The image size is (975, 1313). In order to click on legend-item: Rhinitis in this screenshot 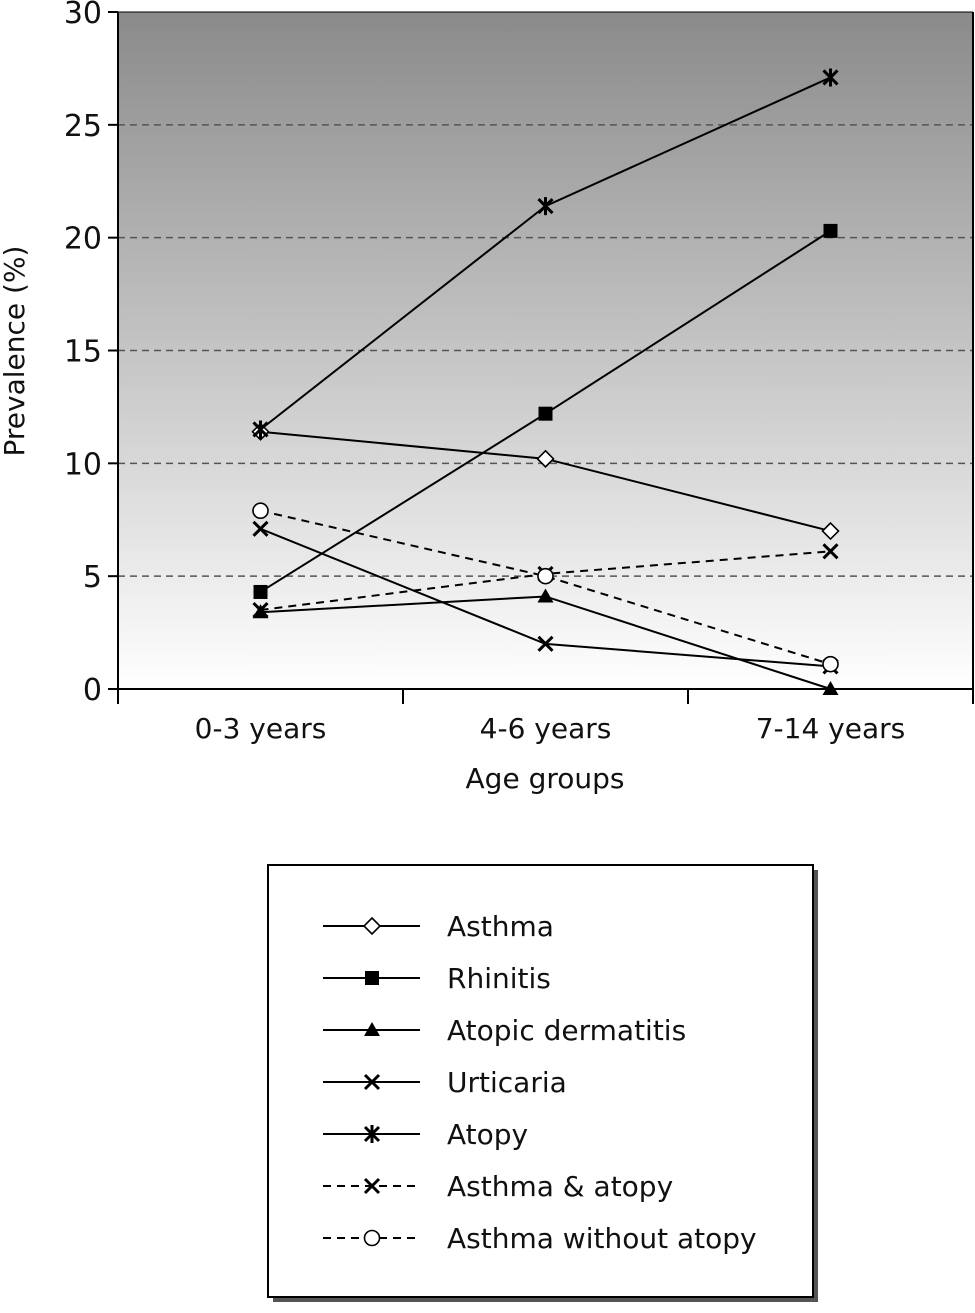, I will do `click(437, 978)`.